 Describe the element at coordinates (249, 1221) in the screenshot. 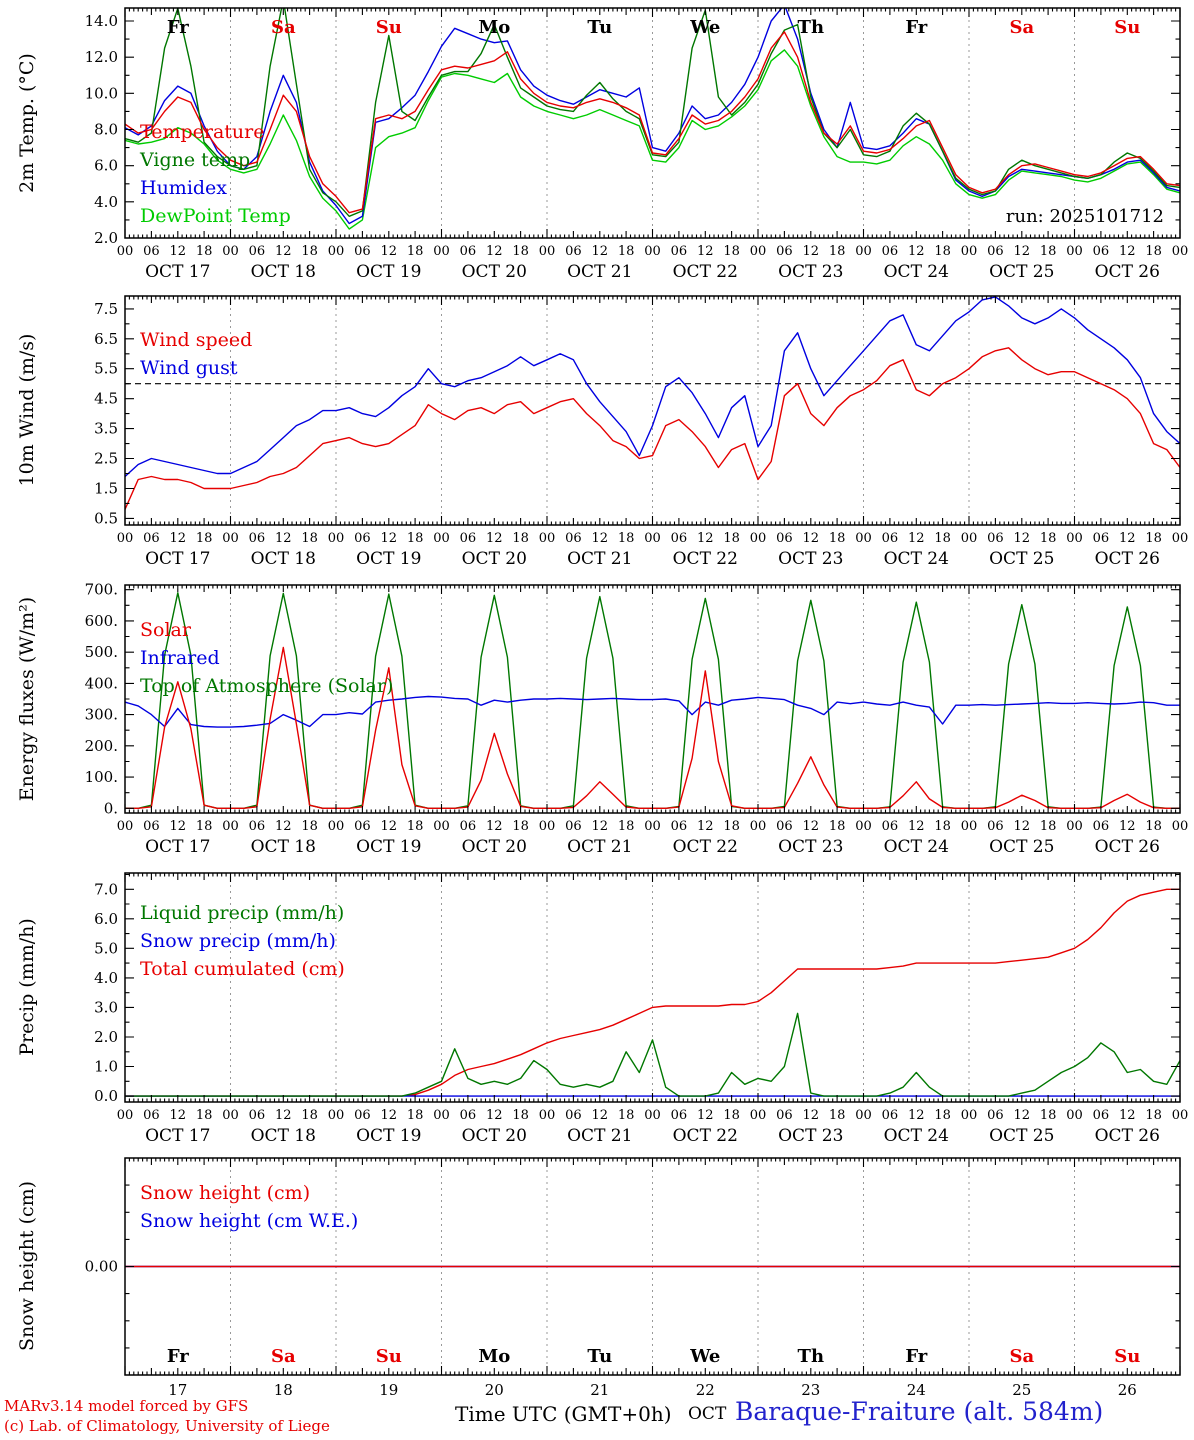

I see `legend-snow-height-we: Snow height (cm W.E.)` at that location.